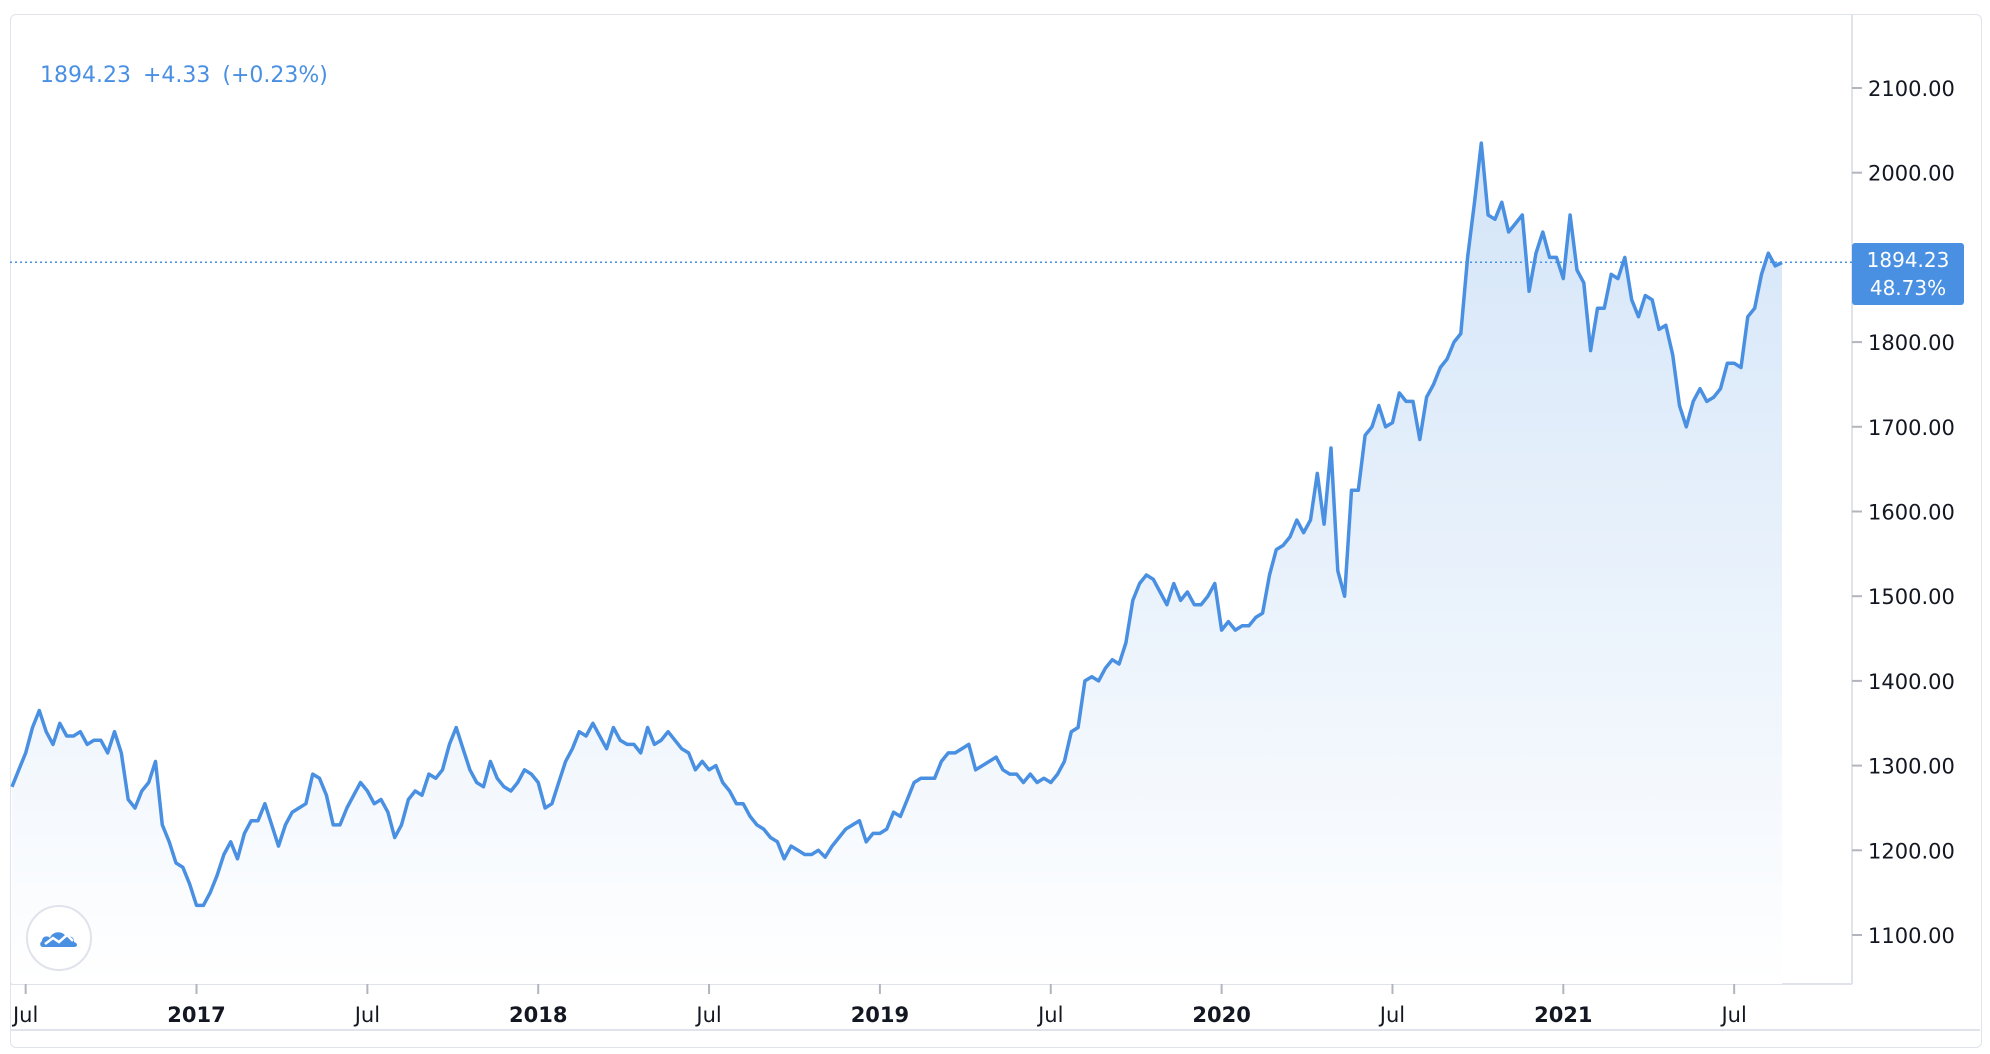  I want to click on legend-last-price: 1894.23, so click(85, 75).